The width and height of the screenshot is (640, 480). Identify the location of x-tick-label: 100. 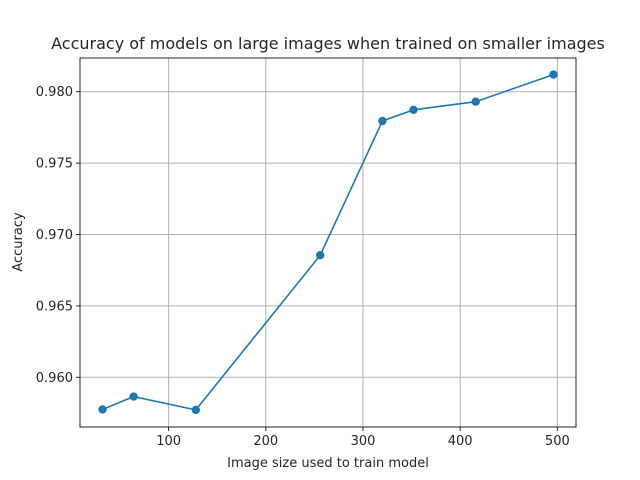
(168, 441).